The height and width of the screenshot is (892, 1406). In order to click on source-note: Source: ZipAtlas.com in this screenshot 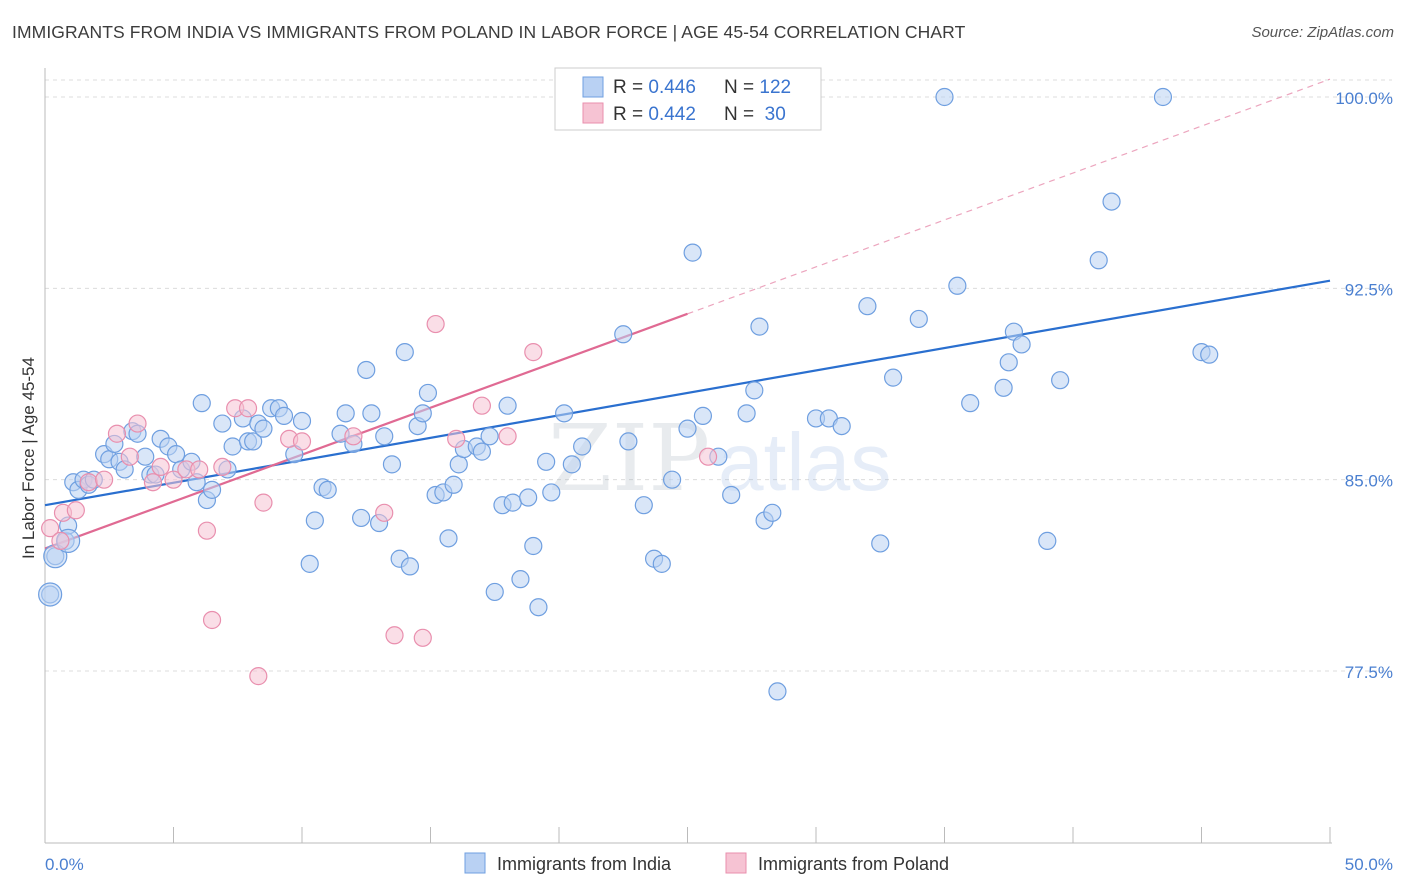, I will do `click(1322, 32)`.